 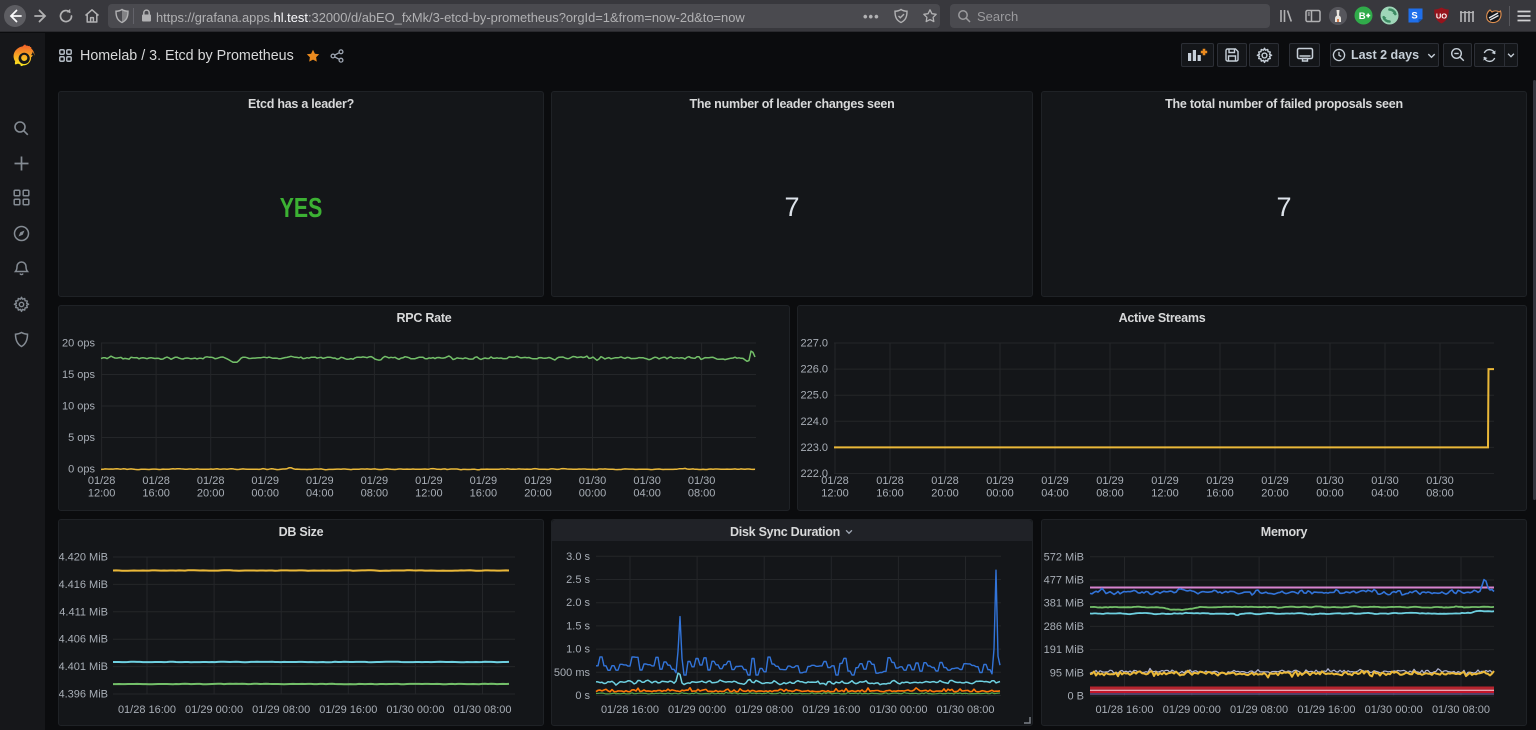 I want to click on svg-text: 223.0, so click(x=814, y=448).